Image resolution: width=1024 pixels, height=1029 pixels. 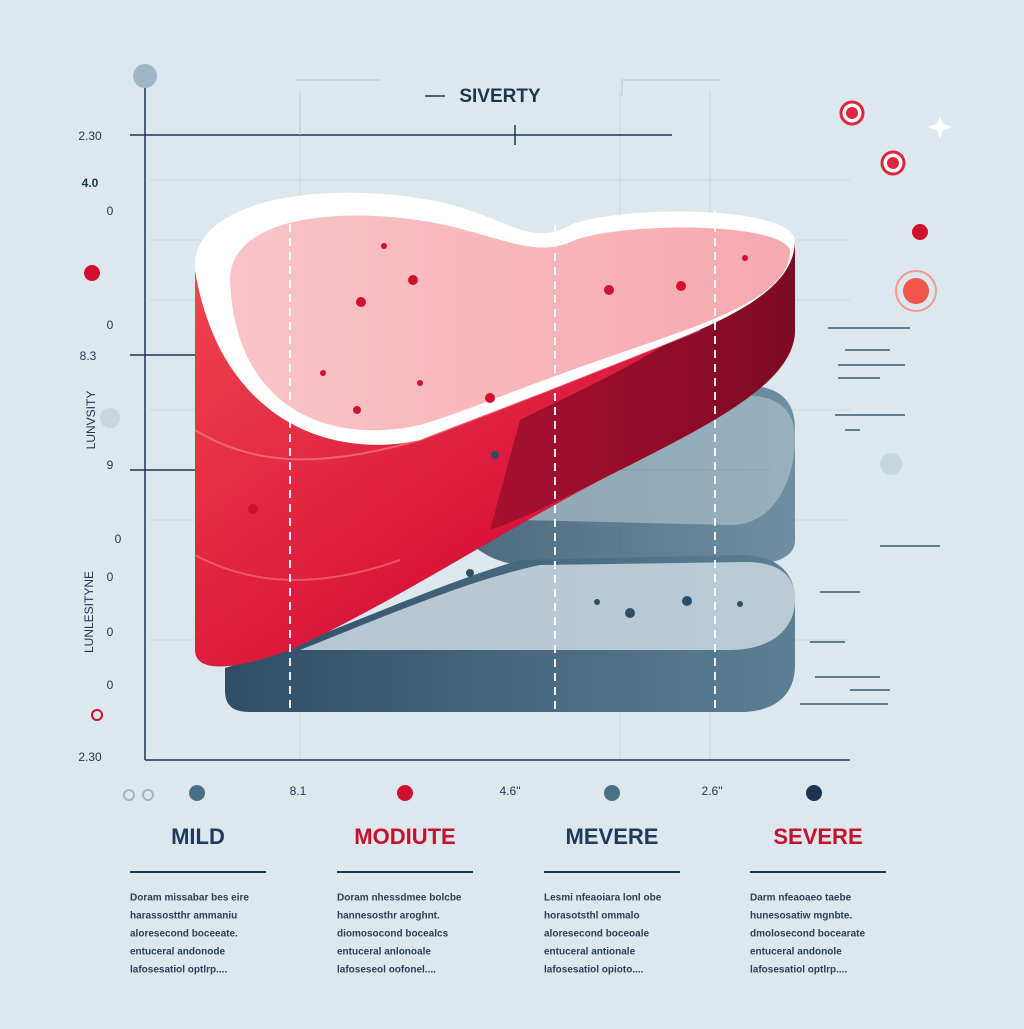 What do you see at coordinates (110, 465) in the screenshot?
I see `axis-label: 9` at bounding box center [110, 465].